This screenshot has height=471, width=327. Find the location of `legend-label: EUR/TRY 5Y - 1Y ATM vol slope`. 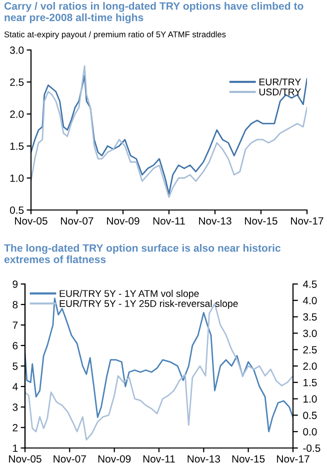

legend-label: EUR/TRY 5Y - 1Y ATM vol slope is located at coordinates (129, 294).